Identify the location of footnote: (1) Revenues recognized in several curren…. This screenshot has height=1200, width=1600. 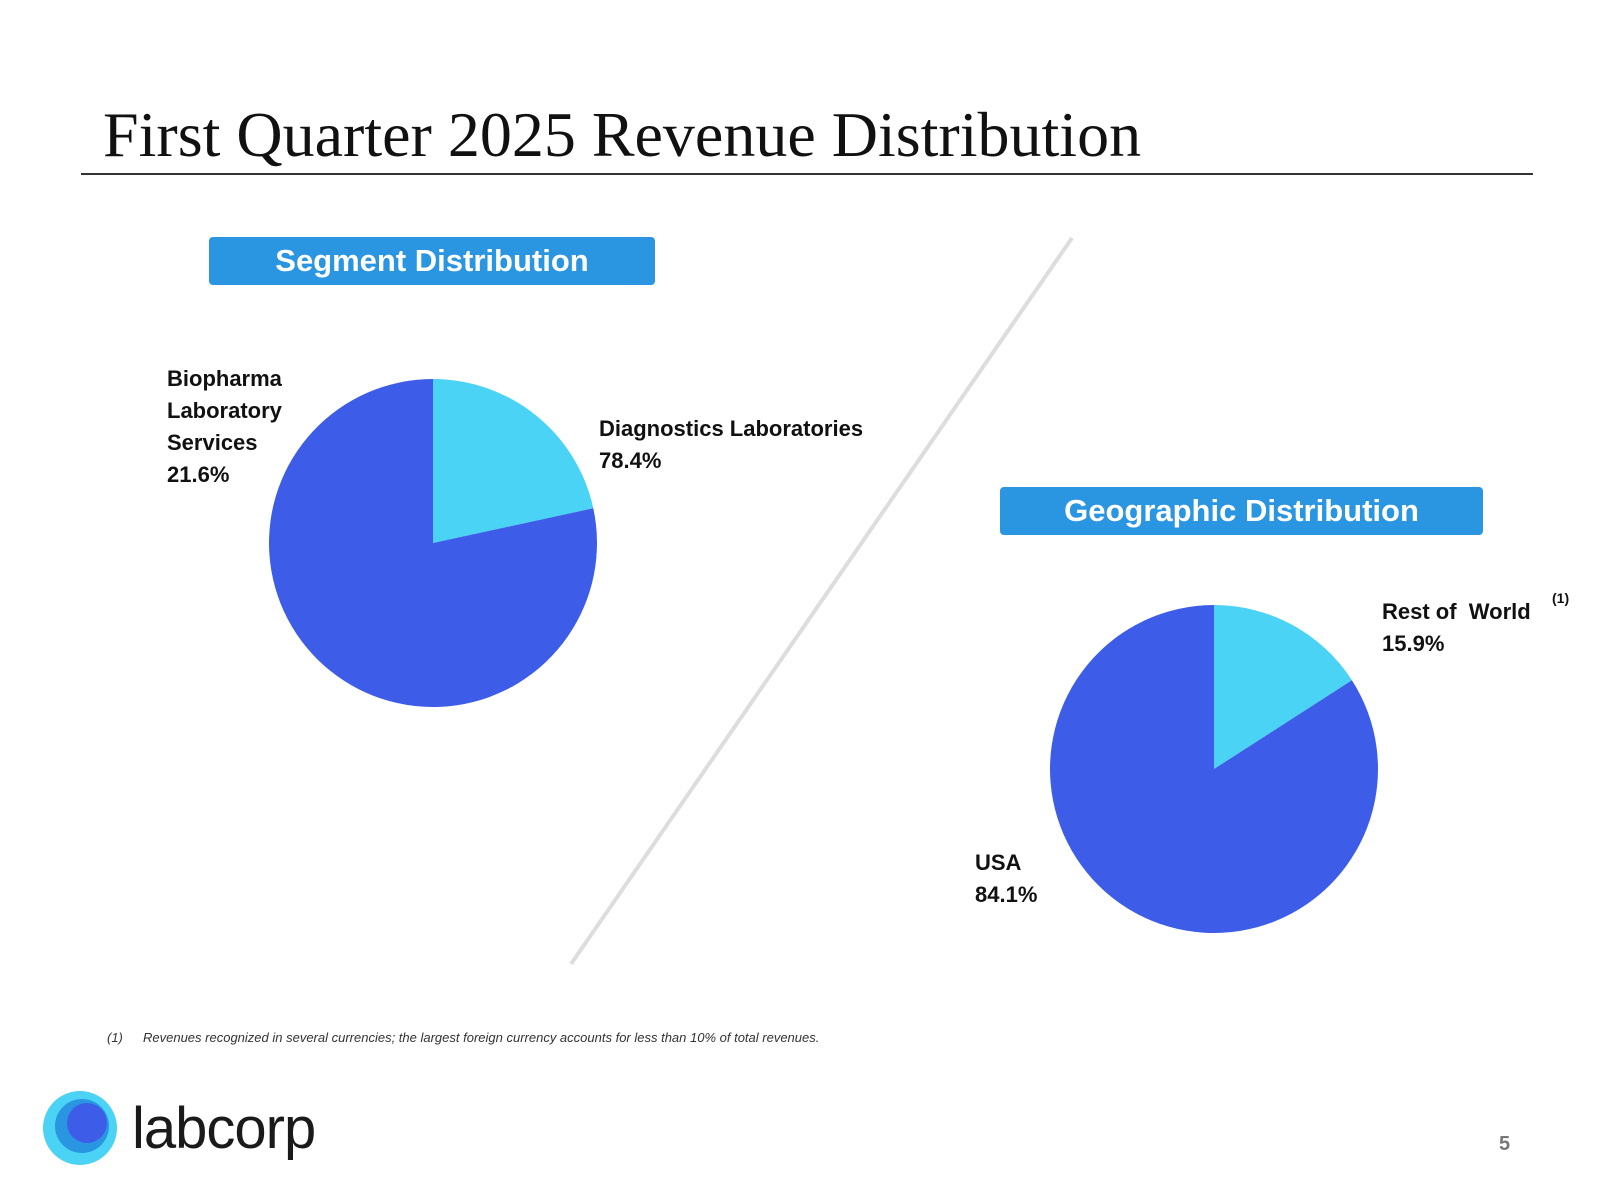
(463, 1037).